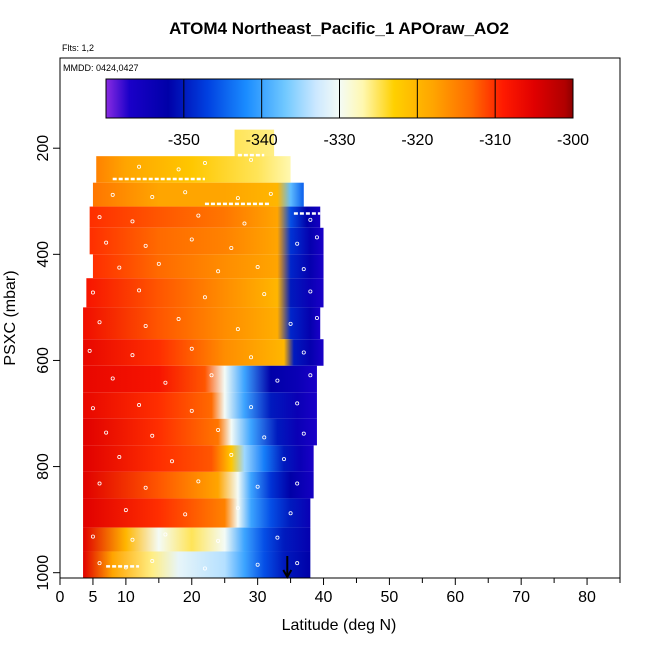 This screenshot has width=650, height=650. What do you see at coordinates (10, 317) in the screenshot?
I see `y-axis-label: PSXC (mbar)` at bounding box center [10, 317].